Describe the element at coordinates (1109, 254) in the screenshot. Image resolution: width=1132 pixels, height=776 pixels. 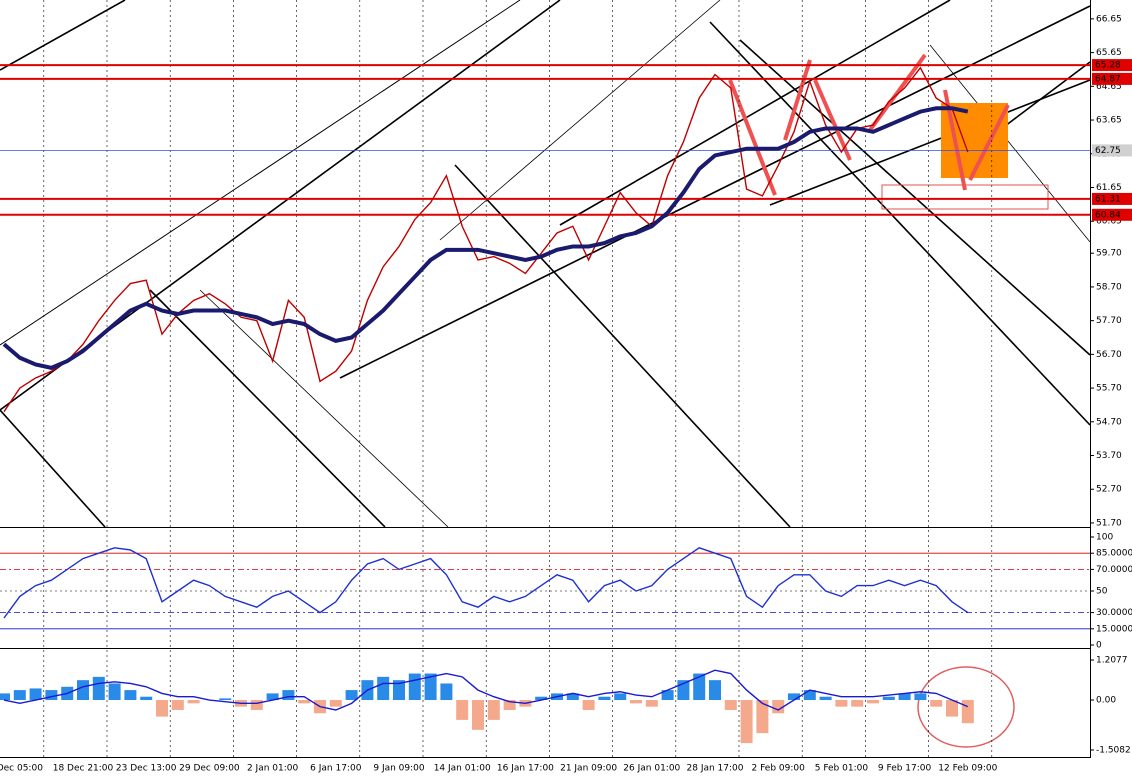
I see `y-tick-label: 59.70` at that location.